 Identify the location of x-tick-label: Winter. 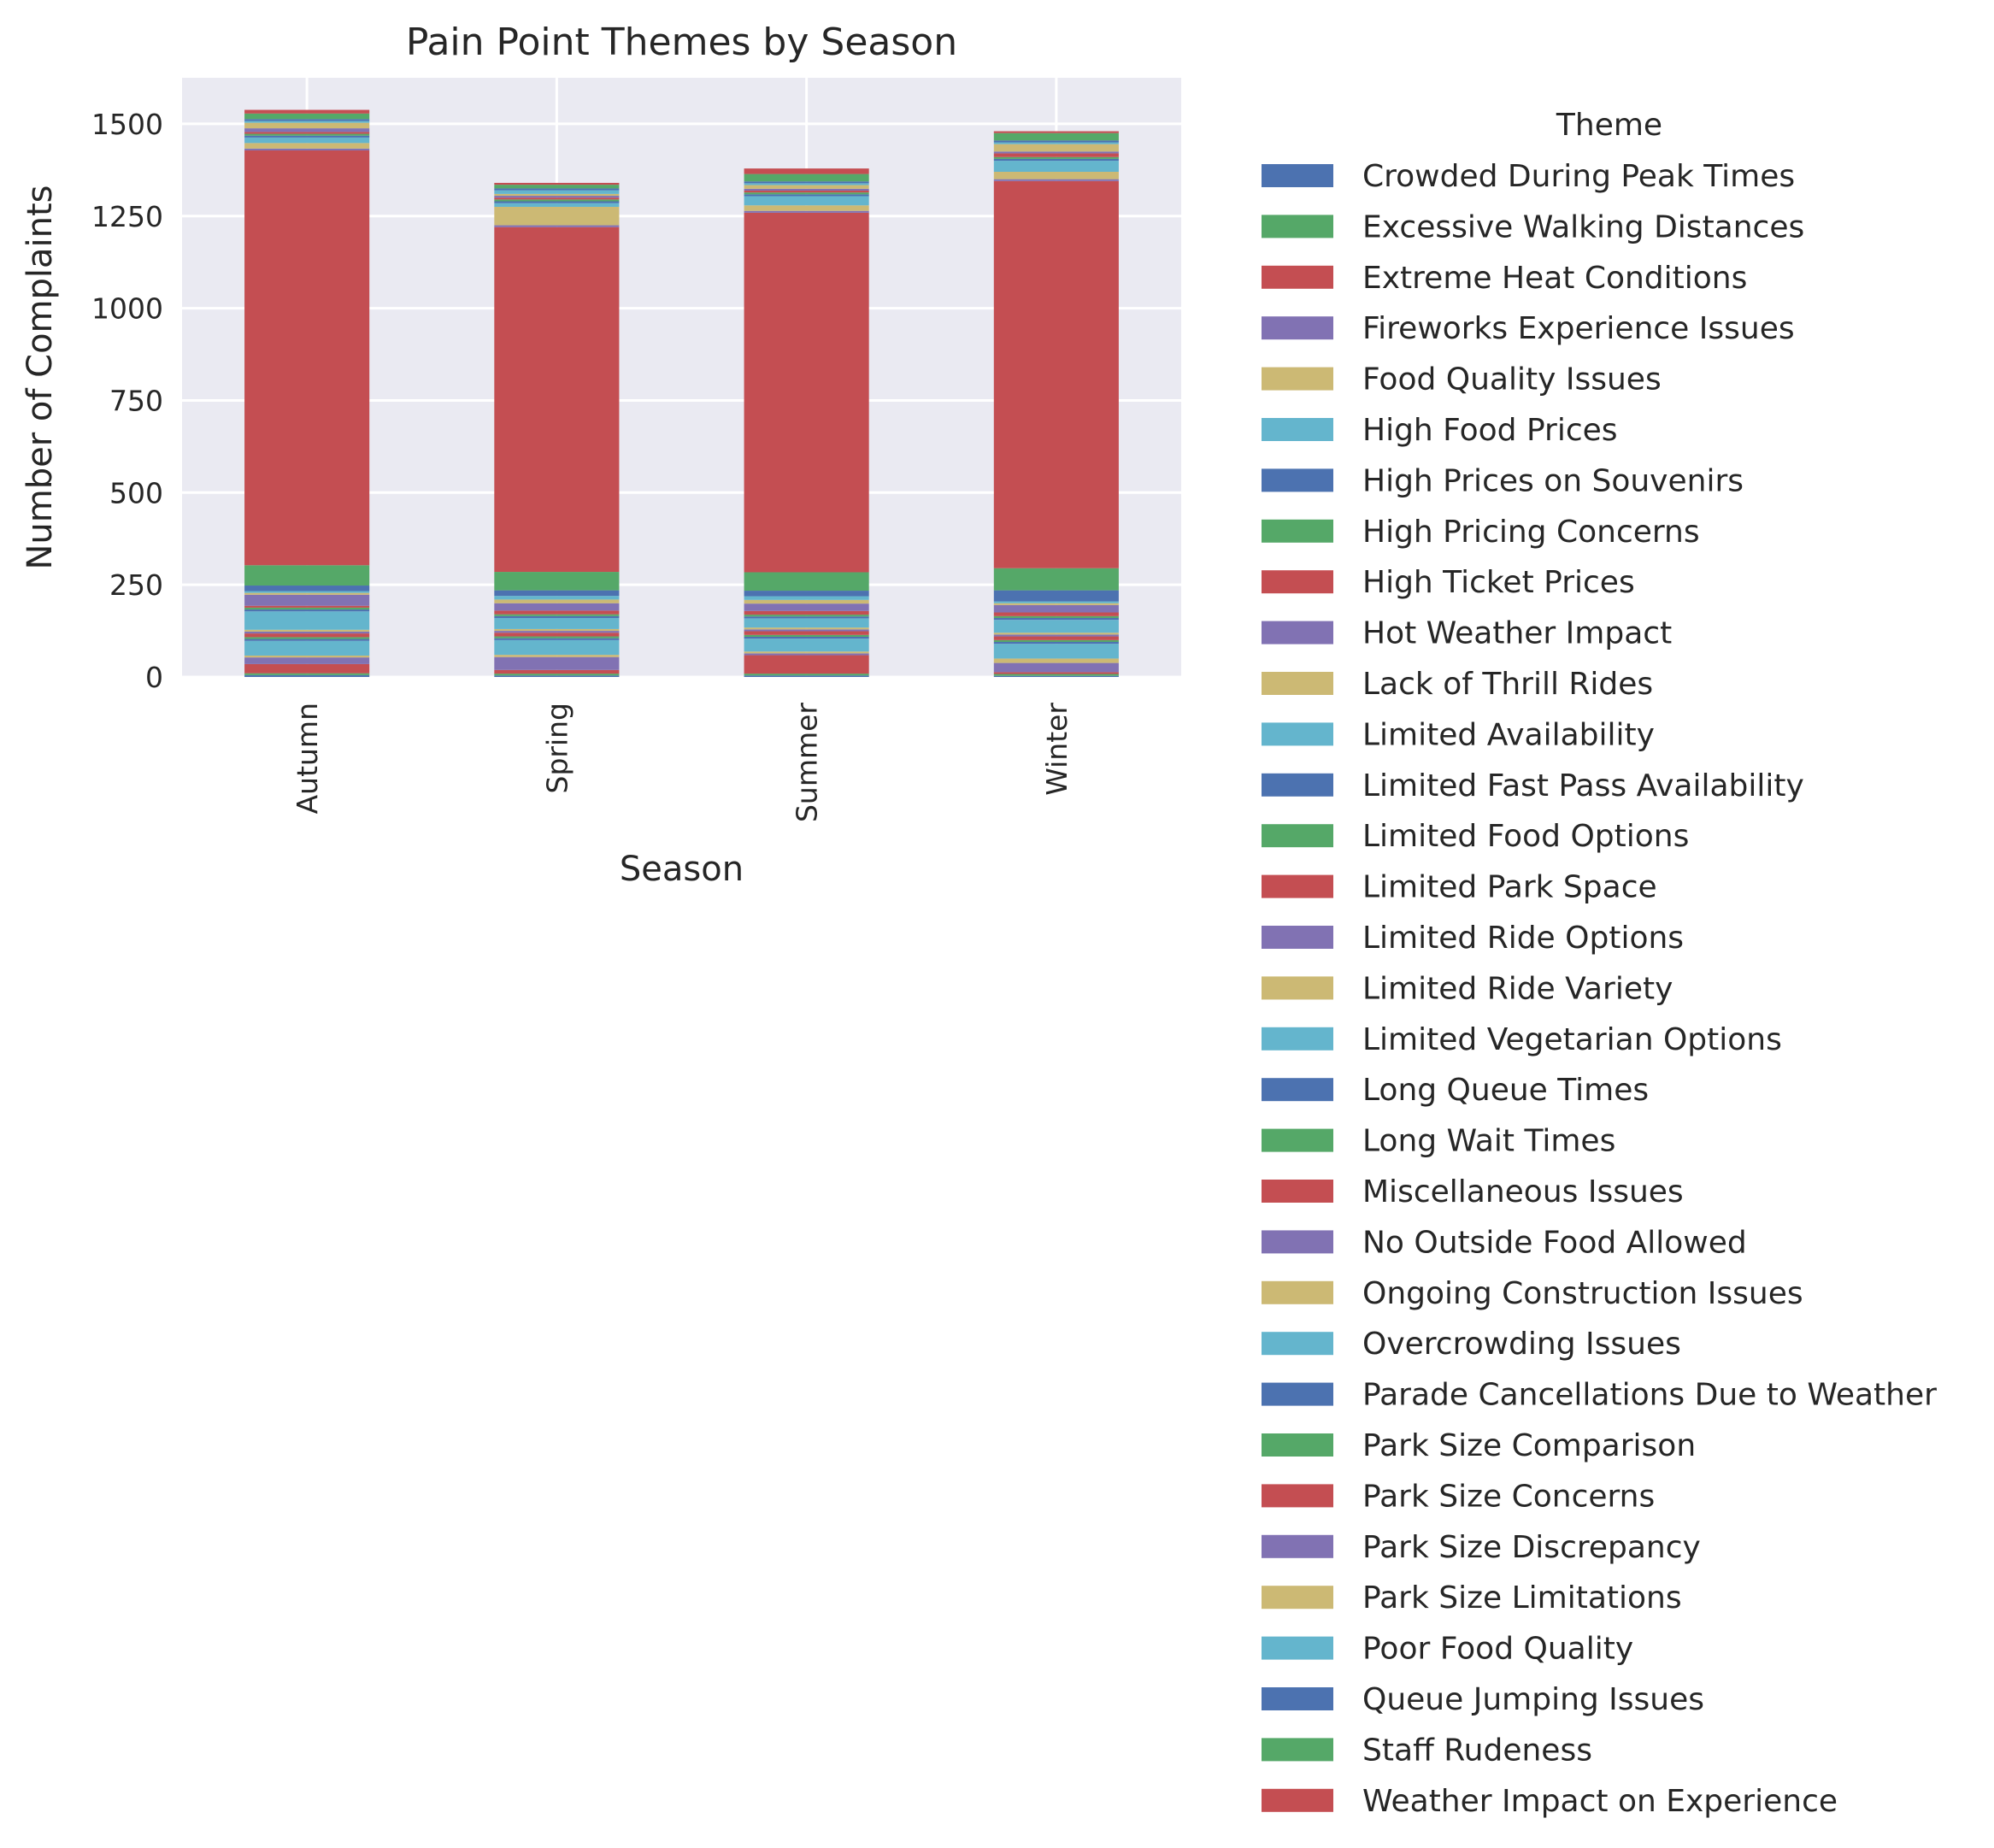
(1056, 750).